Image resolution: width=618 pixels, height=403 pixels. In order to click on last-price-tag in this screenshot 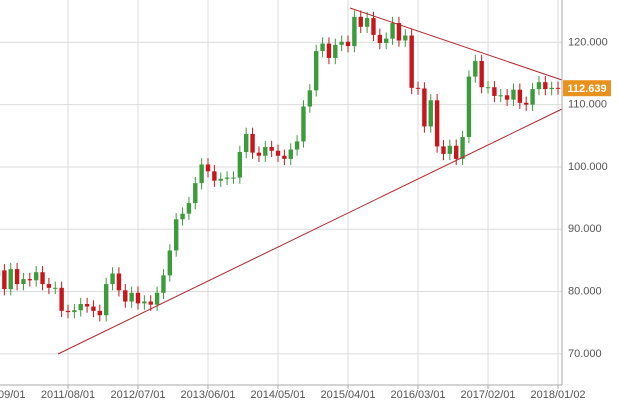, I will do `click(587, 88)`.